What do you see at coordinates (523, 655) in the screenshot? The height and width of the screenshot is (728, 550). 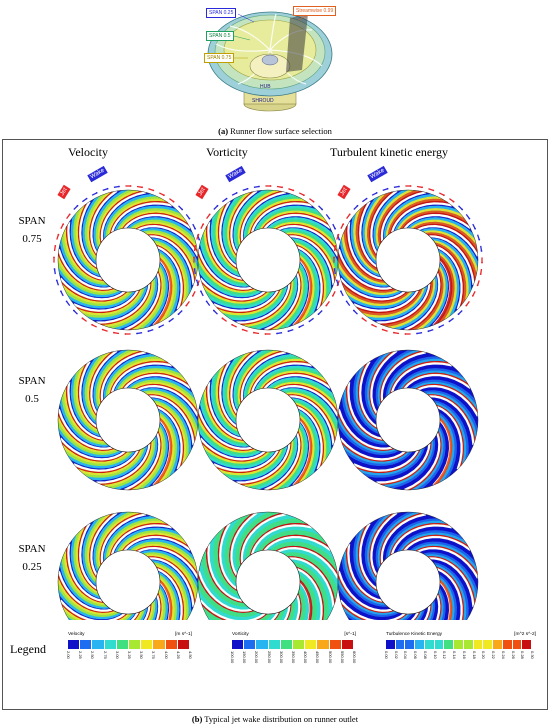 I see `legend-tick-label: 0.28` at bounding box center [523, 655].